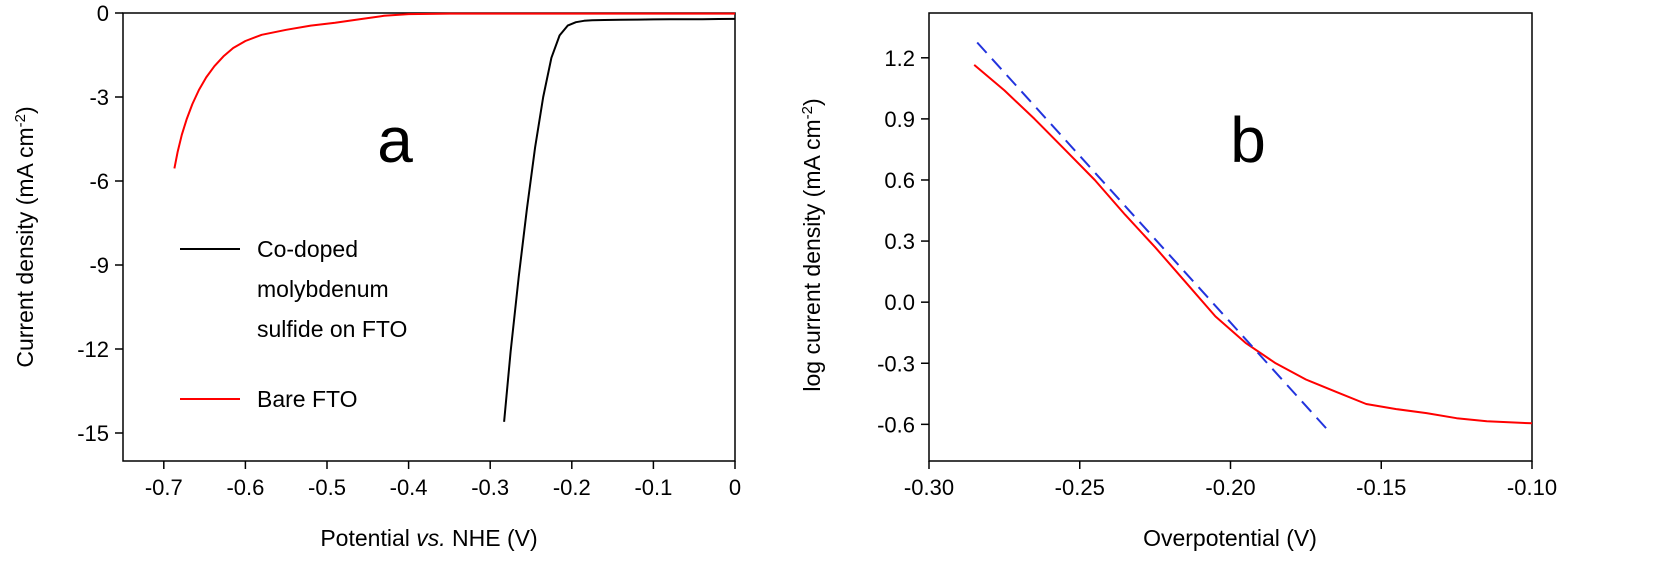 Image resolution: width=1654 pixels, height=585 pixels. Describe the element at coordinates (307, 399) in the screenshot. I see `legend-label-bare-fto: Bare FTO` at that location.